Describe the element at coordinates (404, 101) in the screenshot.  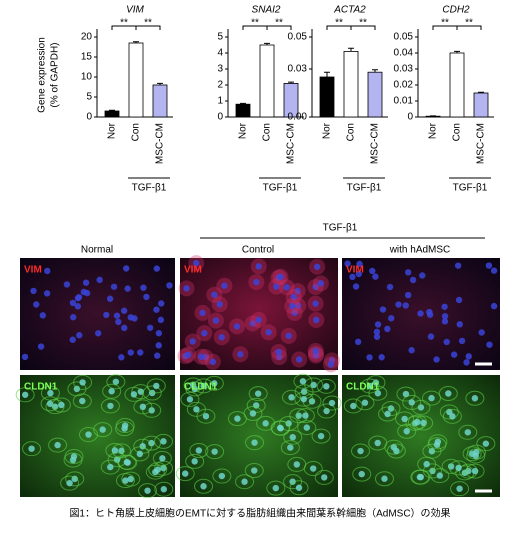
I see `y-tick-label: 0.01` at that location.